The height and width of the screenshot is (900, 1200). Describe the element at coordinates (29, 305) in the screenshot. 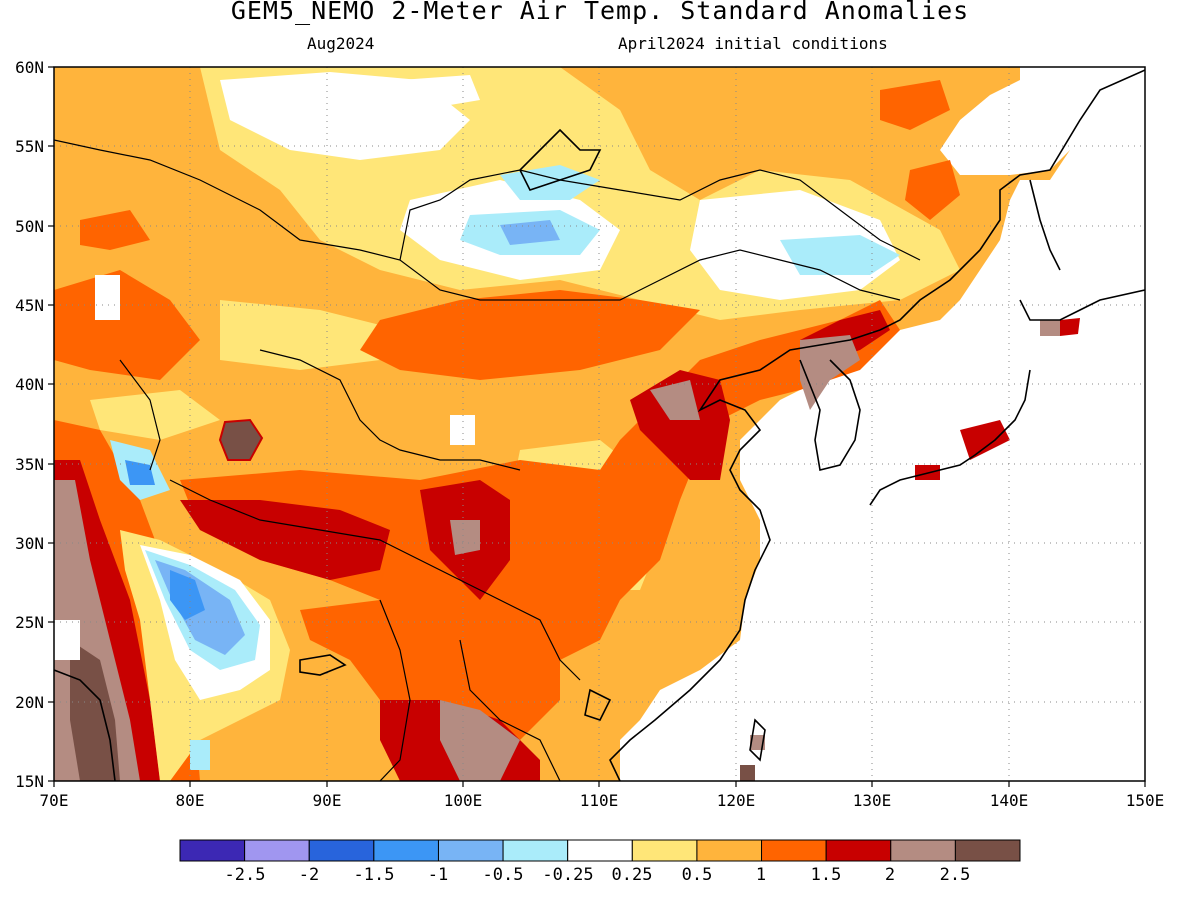

I see `lat-label: 45N` at that location.